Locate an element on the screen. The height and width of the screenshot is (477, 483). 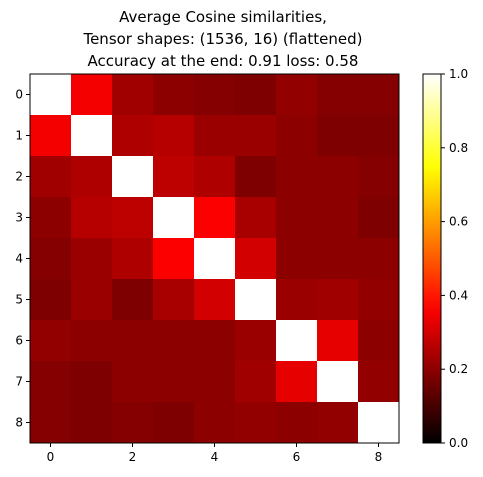
colorbar-tick-label: 0.0 is located at coordinates (458, 443).